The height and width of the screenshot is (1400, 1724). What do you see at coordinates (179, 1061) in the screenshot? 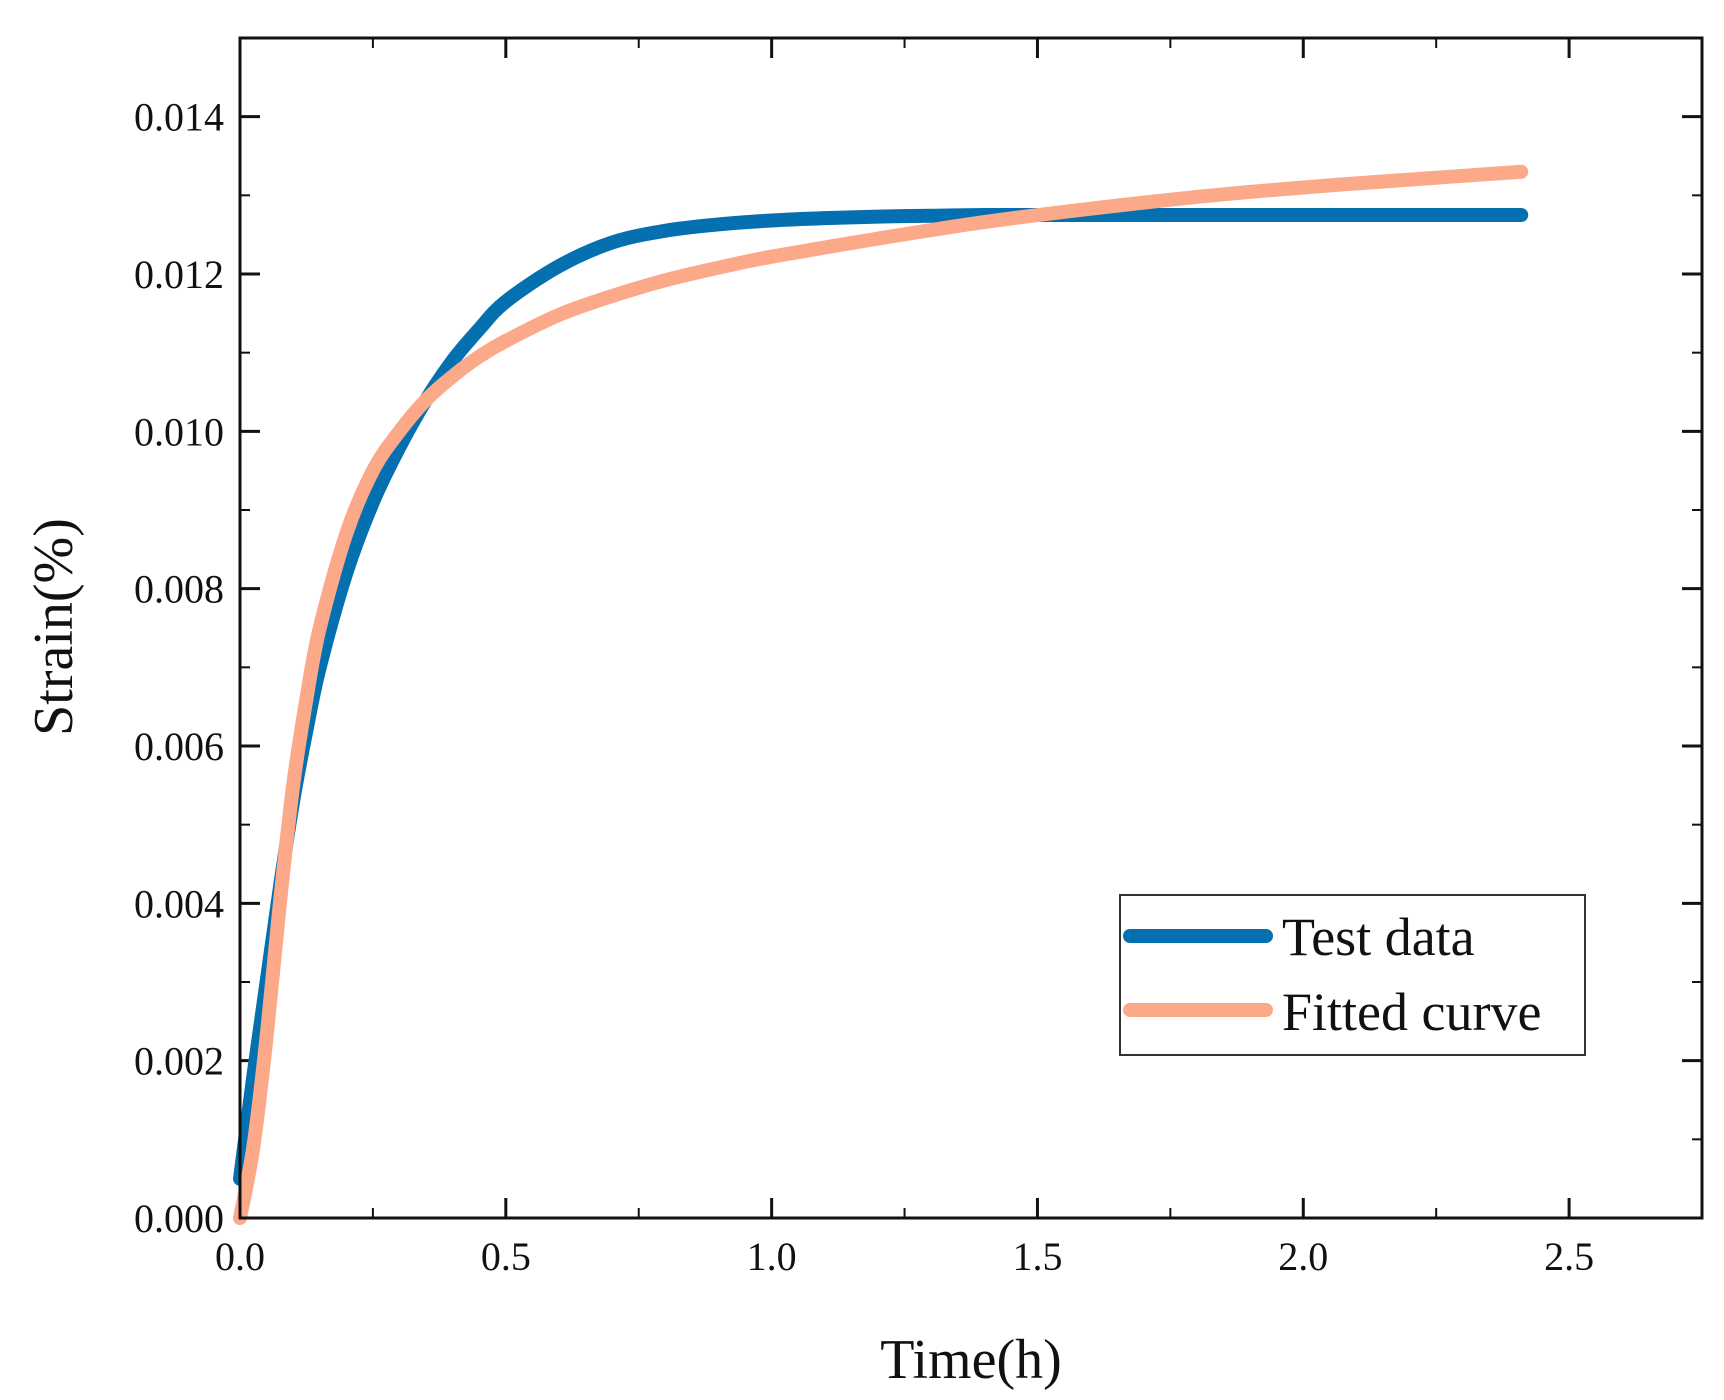
I see `y-tick-label: 0.002` at bounding box center [179, 1061].